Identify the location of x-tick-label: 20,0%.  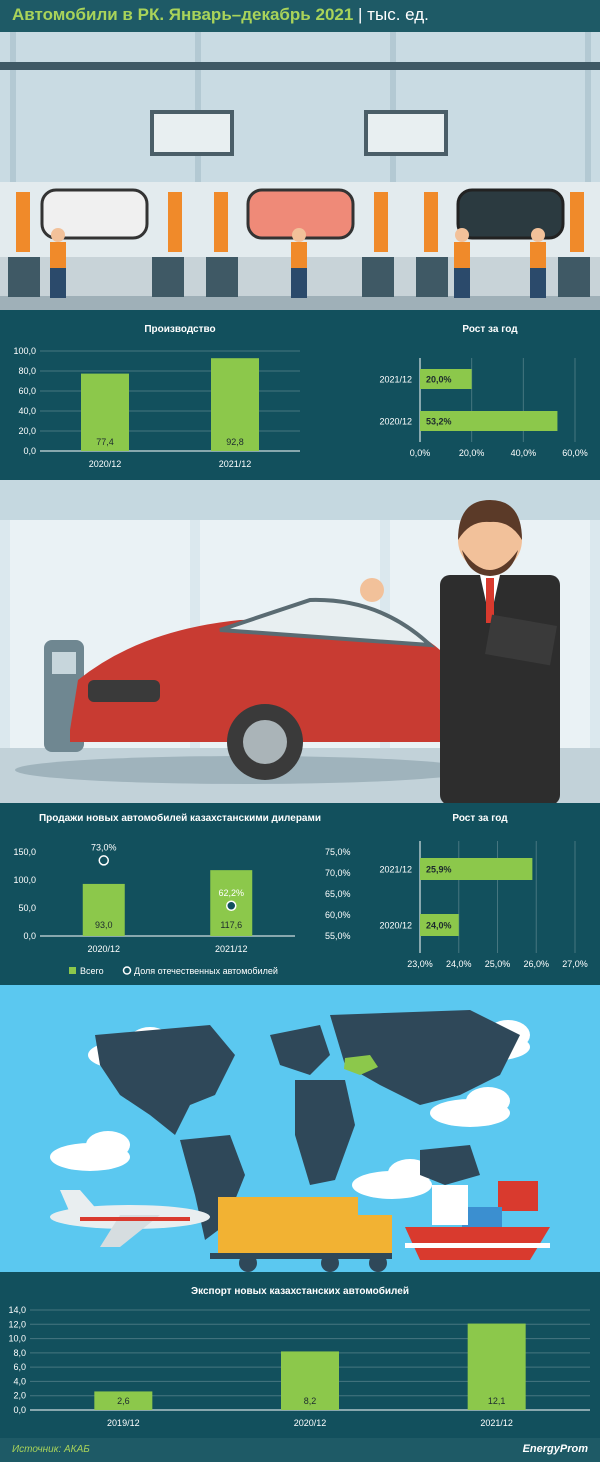
(472, 453).